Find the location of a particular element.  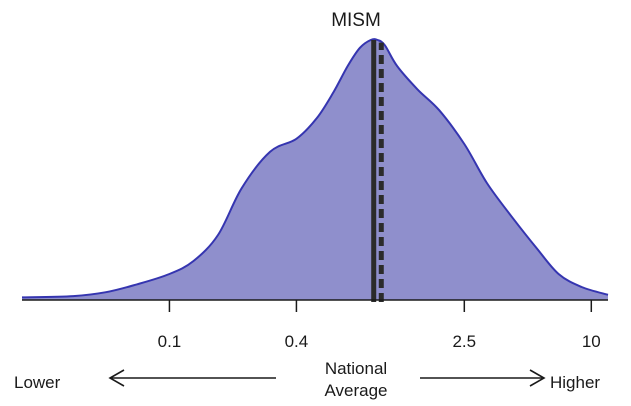

right-arrow is located at coordinates (483, 378).